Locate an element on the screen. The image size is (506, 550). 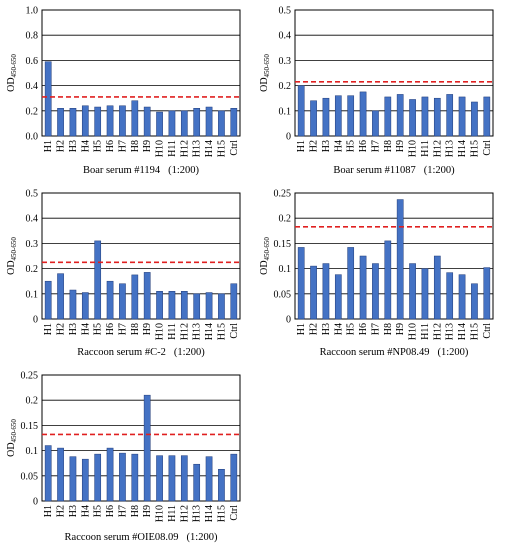
panel-caption: Boar serum #11087 (1:200) is located at coordinates (394, 170).